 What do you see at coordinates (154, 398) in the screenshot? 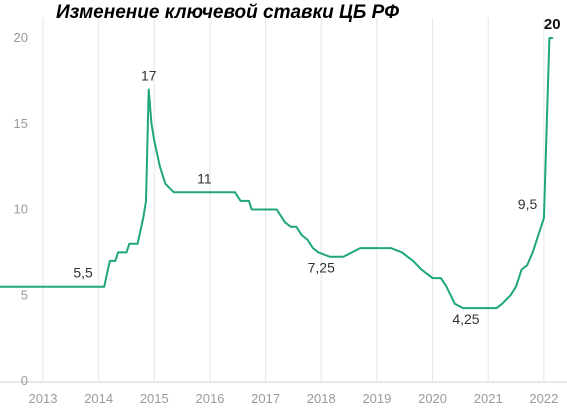
I see `x-tick-label: 2015` at bounding box center [154, 398].